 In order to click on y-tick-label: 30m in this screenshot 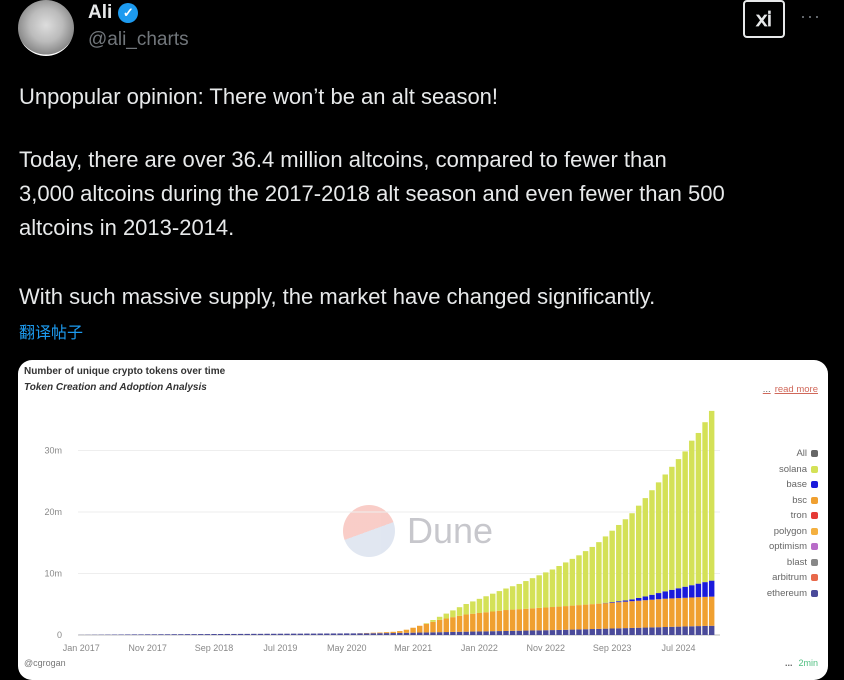, I will do `click(53, 451)`.